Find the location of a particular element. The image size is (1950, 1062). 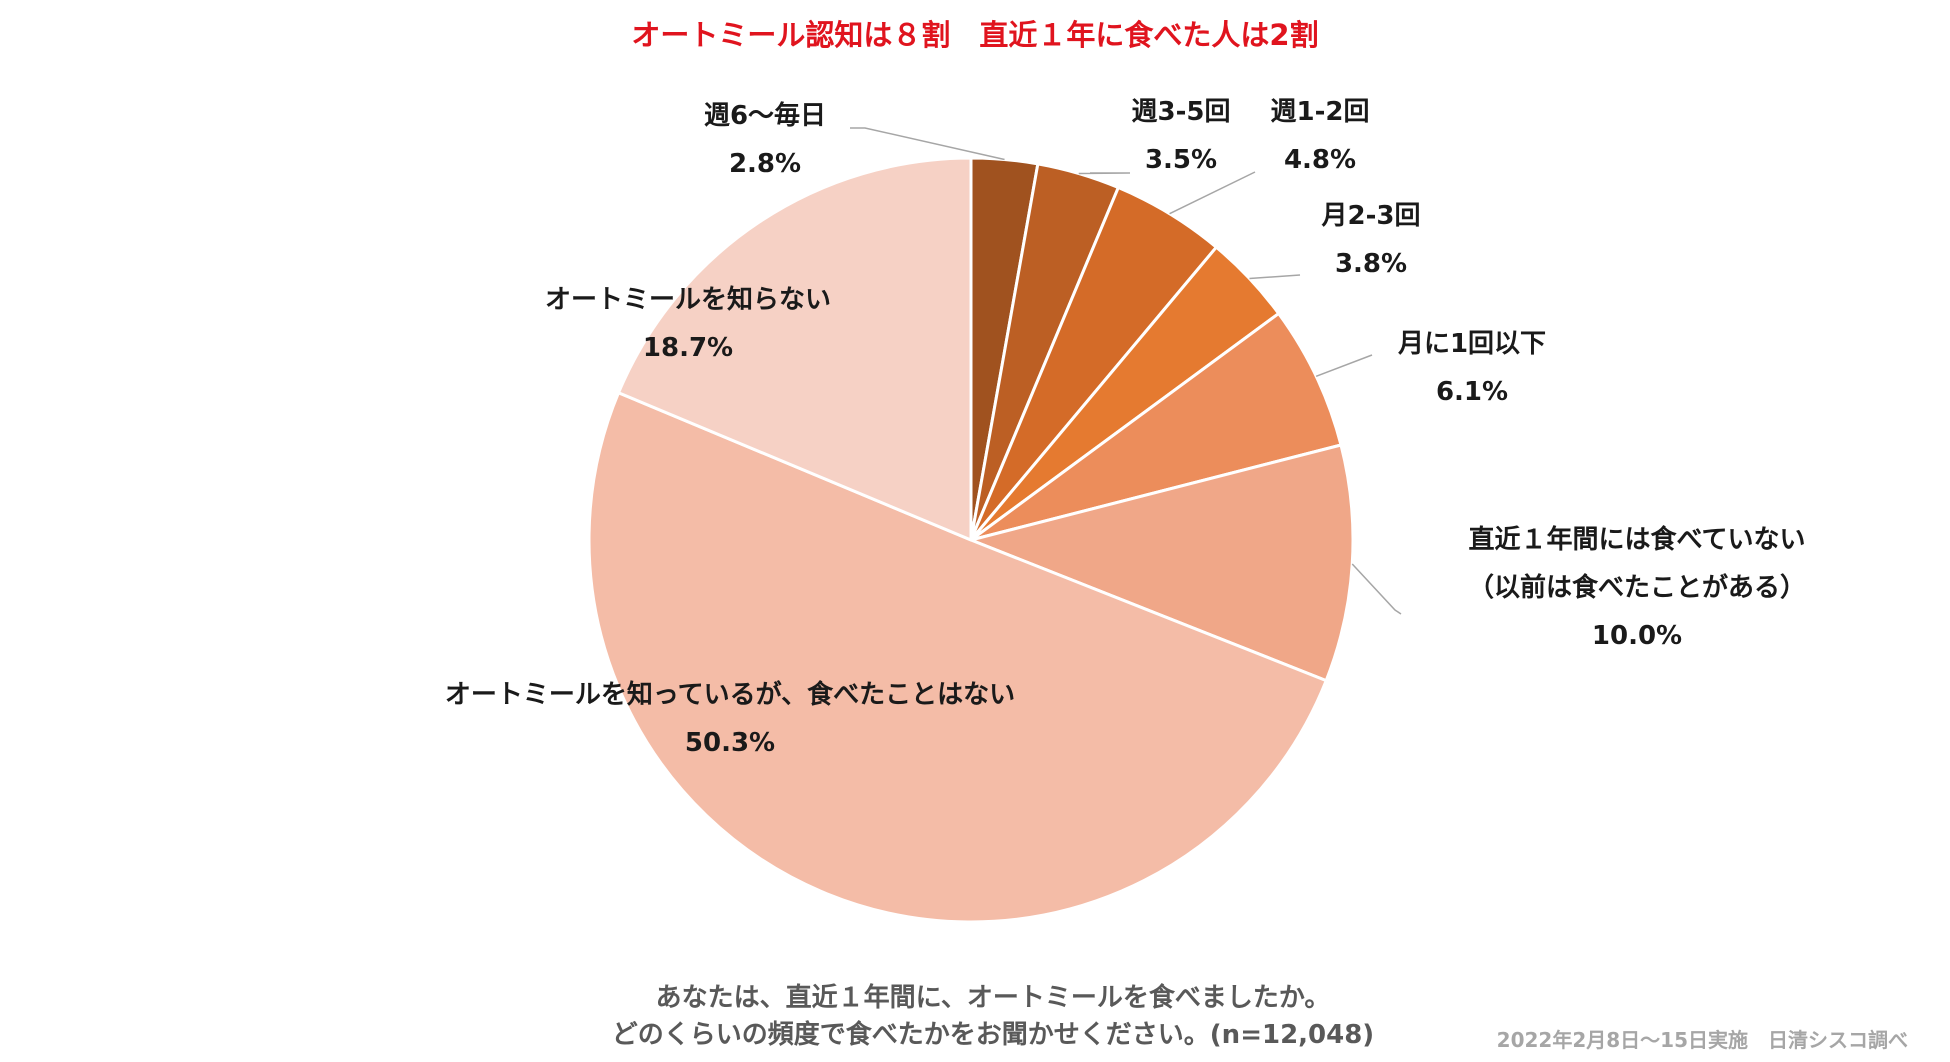

slice-value-text: 3.8% is located at coordinates (1371, 264).